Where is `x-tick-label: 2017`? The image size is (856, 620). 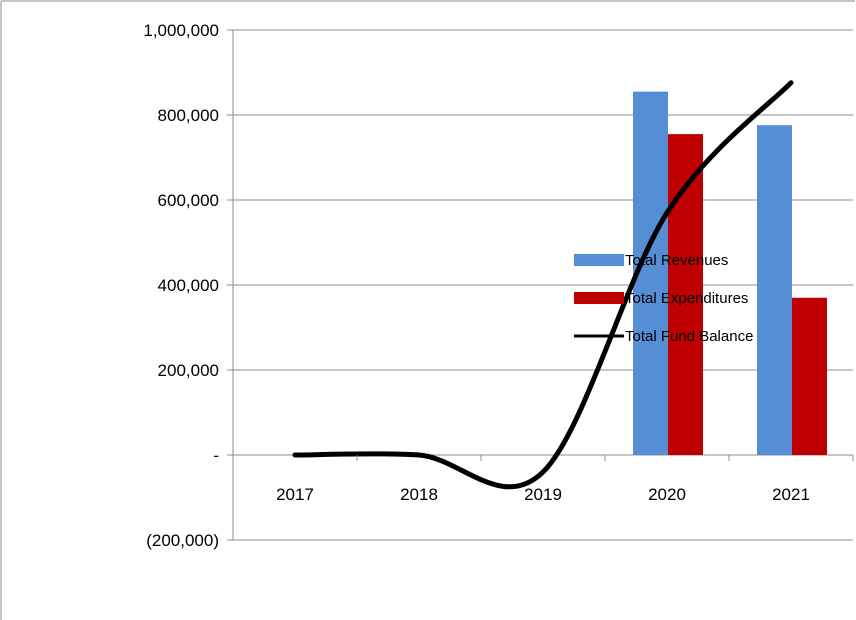 x-tick-label: 2017 is located at coordinates (295, 494).